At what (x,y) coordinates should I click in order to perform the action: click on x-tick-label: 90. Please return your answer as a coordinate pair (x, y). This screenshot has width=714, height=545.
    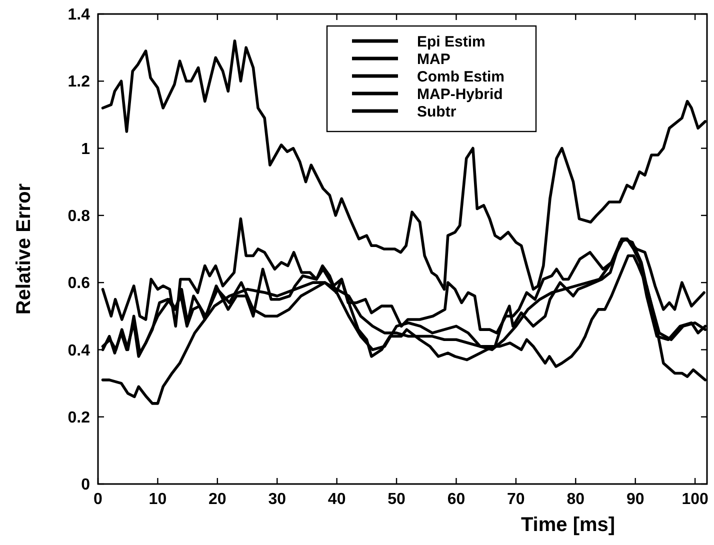
    Looking at the image, I should click on (635, 499).